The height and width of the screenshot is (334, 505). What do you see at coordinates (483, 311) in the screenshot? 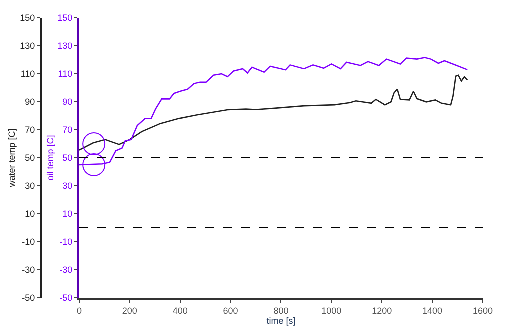
I see `x-tick-label: 1600` at bounding box center [483, 311].